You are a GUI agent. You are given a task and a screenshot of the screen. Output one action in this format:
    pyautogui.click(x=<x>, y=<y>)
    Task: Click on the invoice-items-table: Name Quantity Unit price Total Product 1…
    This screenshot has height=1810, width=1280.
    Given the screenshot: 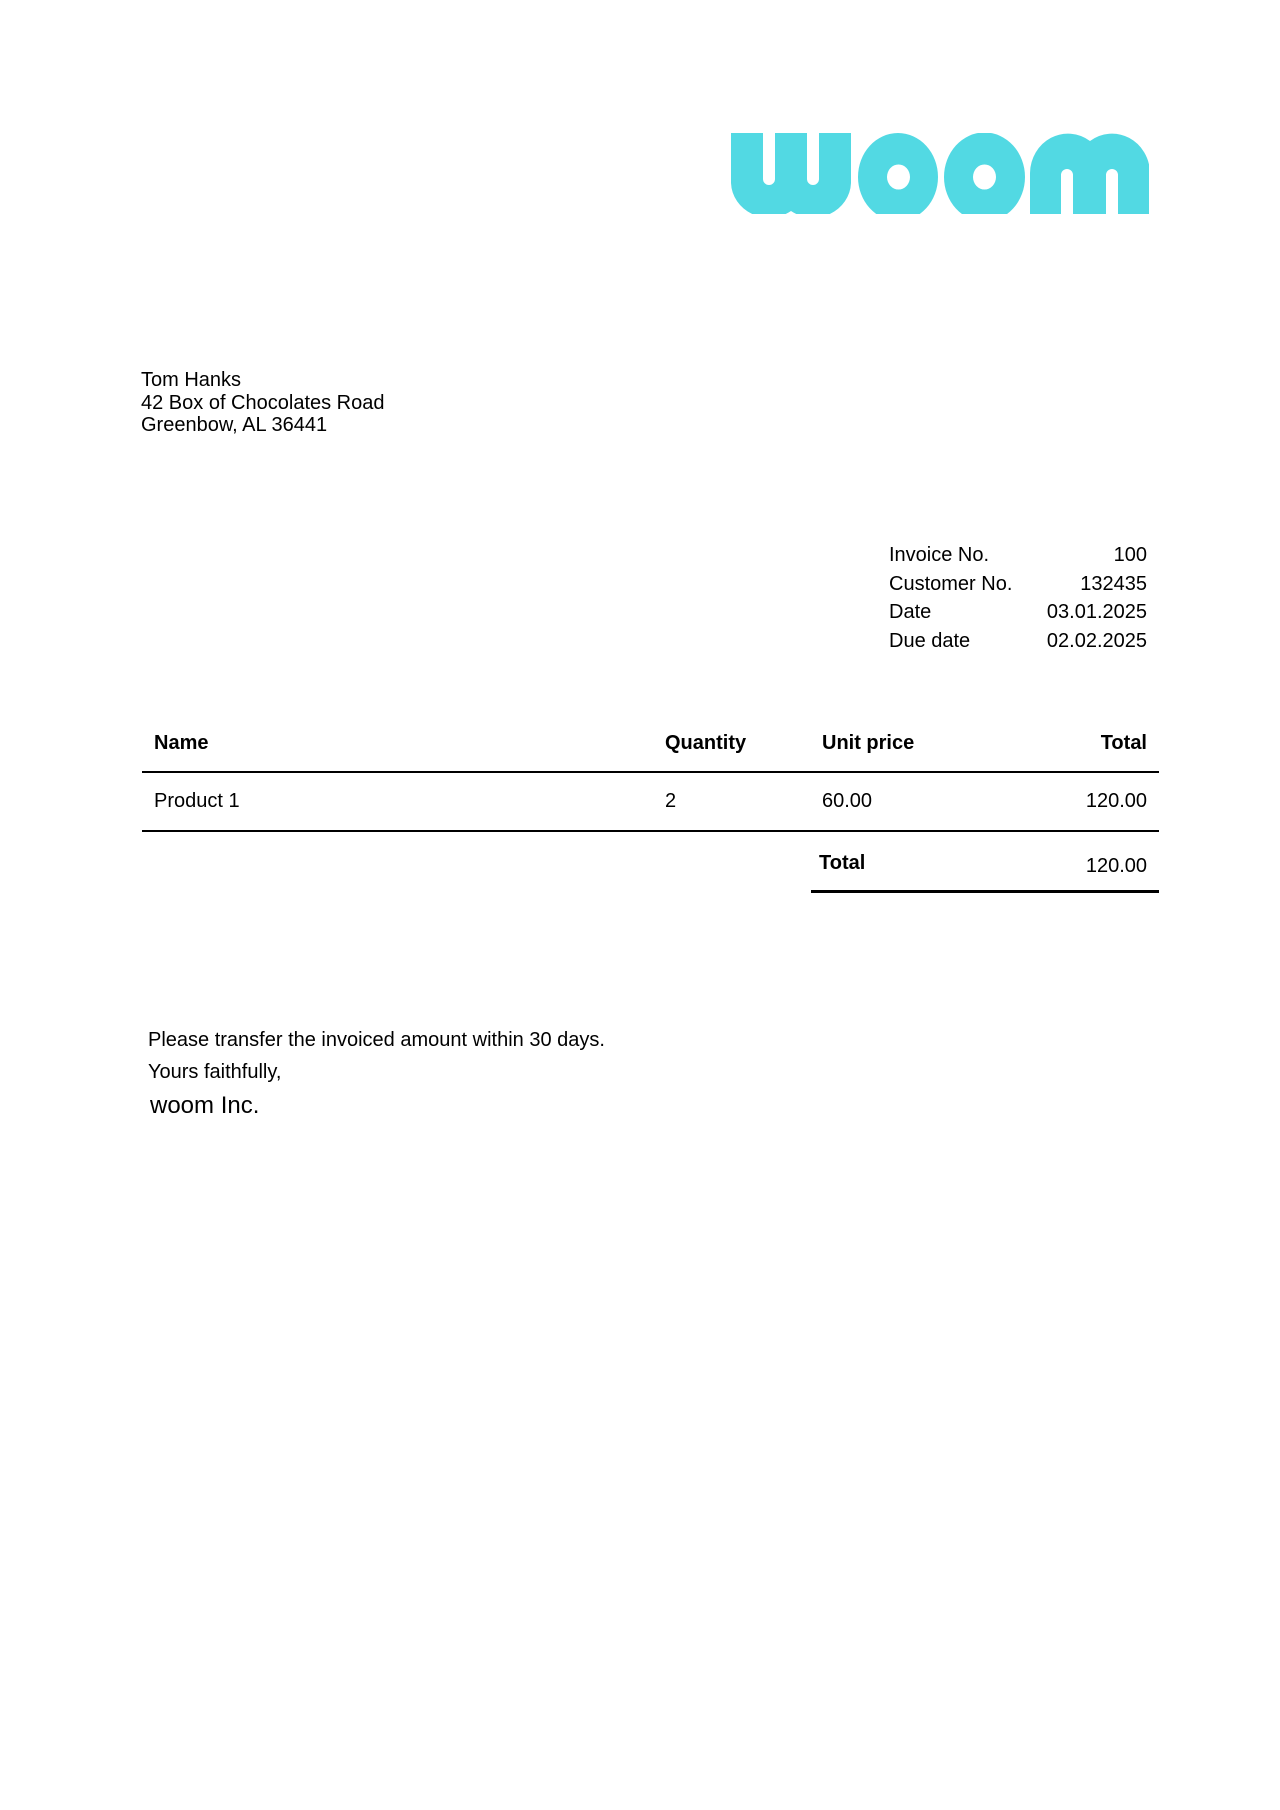 What is the action you would take?
    pyautogui.click(x=650, y=773)
    